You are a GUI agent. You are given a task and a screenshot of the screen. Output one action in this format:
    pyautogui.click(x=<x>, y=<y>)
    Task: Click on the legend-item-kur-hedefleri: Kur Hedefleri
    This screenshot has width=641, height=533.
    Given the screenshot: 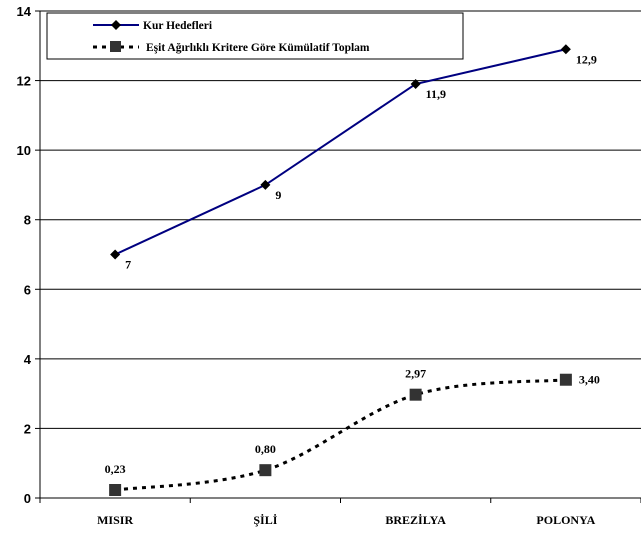 What is the action you would take?
    pyautogui.click(x=153, y=26)
    